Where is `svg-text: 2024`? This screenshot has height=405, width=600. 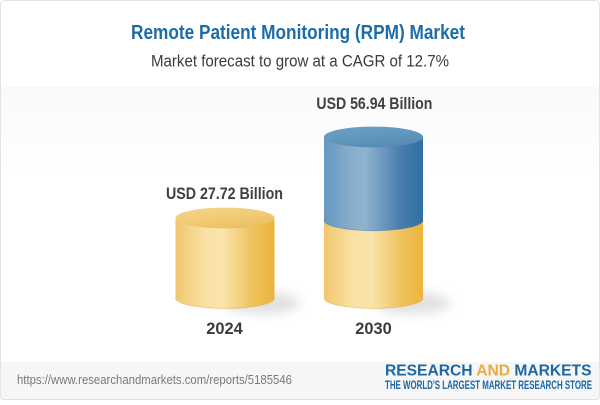 svg-text: 2024 is located at coordinates (224, 329).